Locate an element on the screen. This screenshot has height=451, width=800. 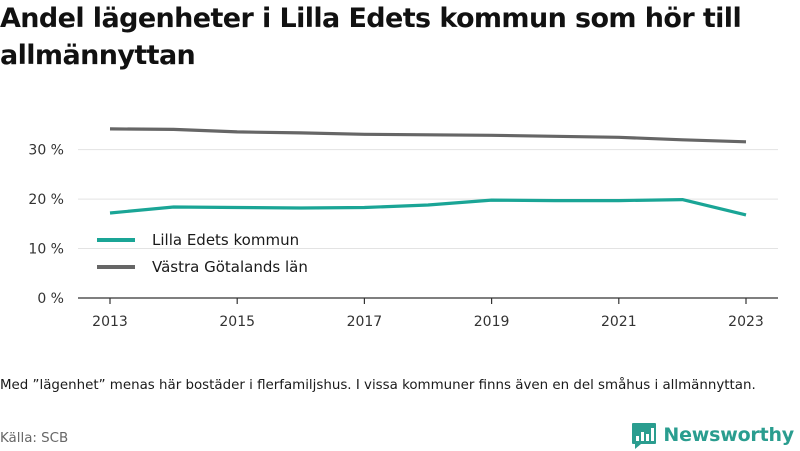
newsworthy-brand: Newsworthy is located at coordinates (712, 435).